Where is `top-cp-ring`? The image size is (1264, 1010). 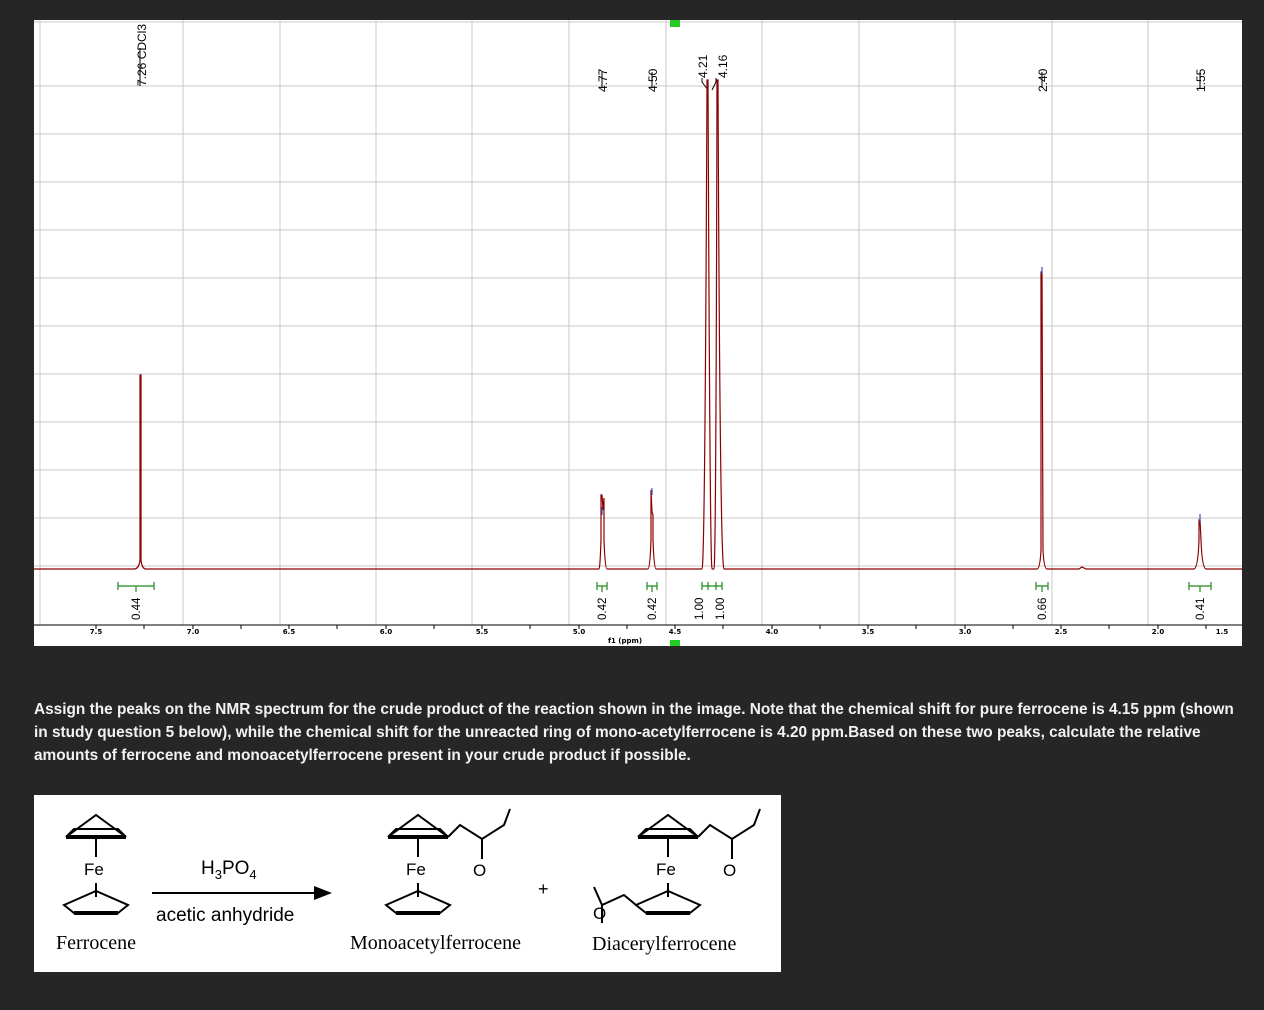 top-cp-ring is located at coordinates (96, 825).